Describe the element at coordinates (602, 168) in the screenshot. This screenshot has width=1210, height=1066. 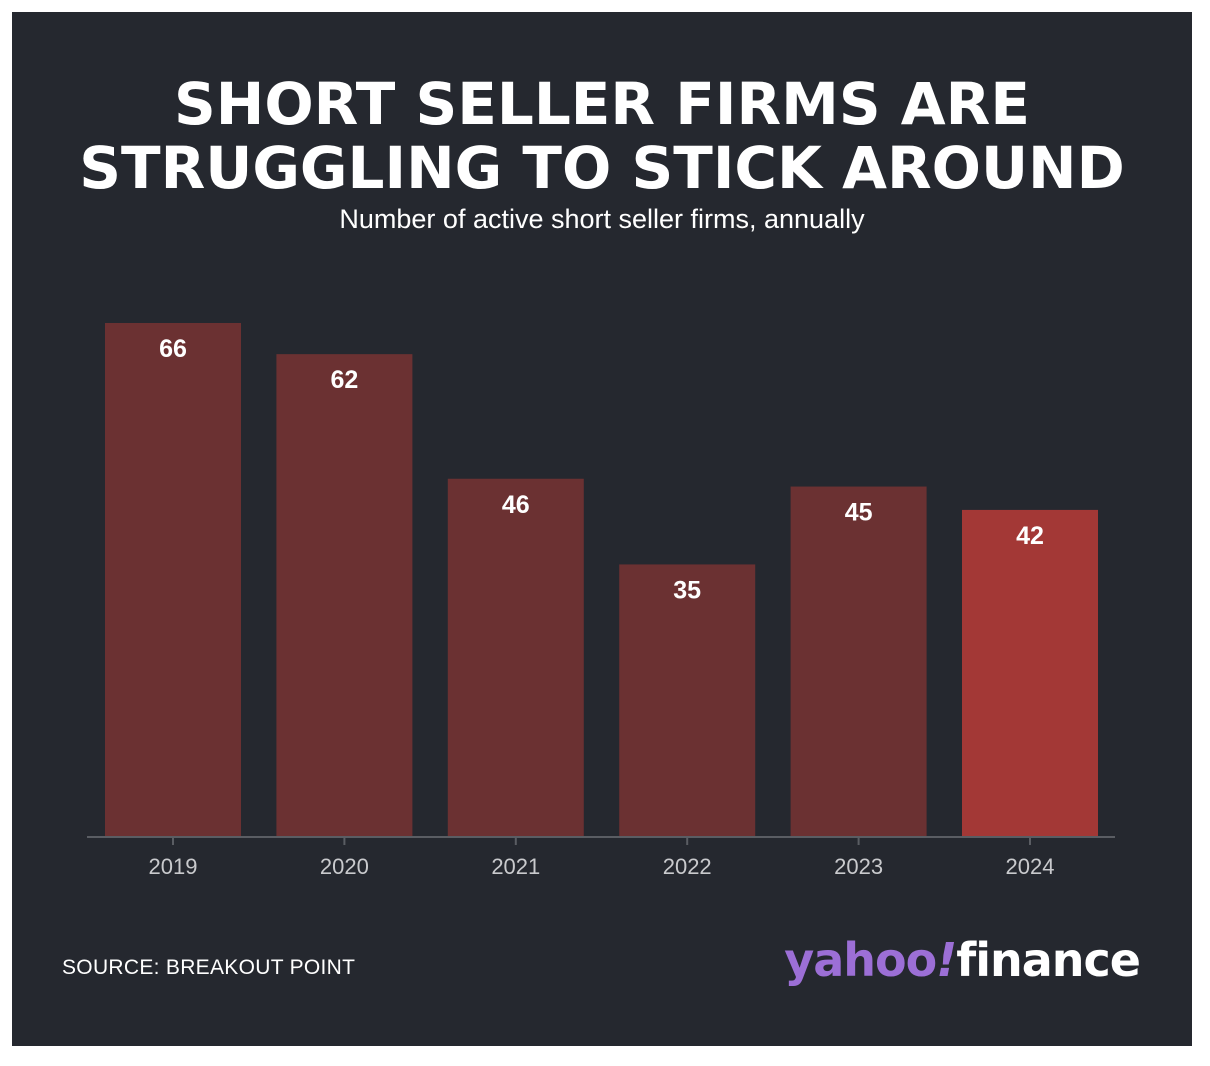
I see `chart-title-line-2: STRUGGLING TO STICK AROUND` at that location.